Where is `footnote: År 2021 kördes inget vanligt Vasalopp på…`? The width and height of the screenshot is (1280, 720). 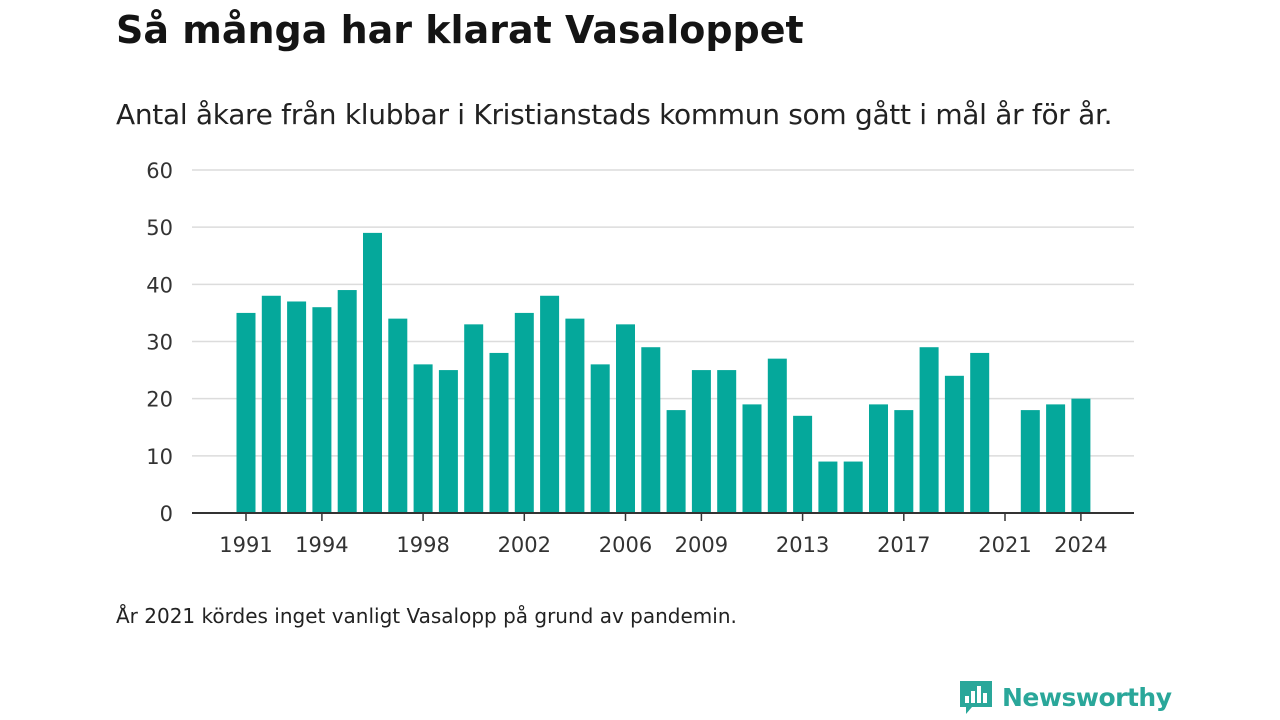
footnote: År 2021 kördes inget vanligt Vasalopp på… is located at coordinates (426, 616).